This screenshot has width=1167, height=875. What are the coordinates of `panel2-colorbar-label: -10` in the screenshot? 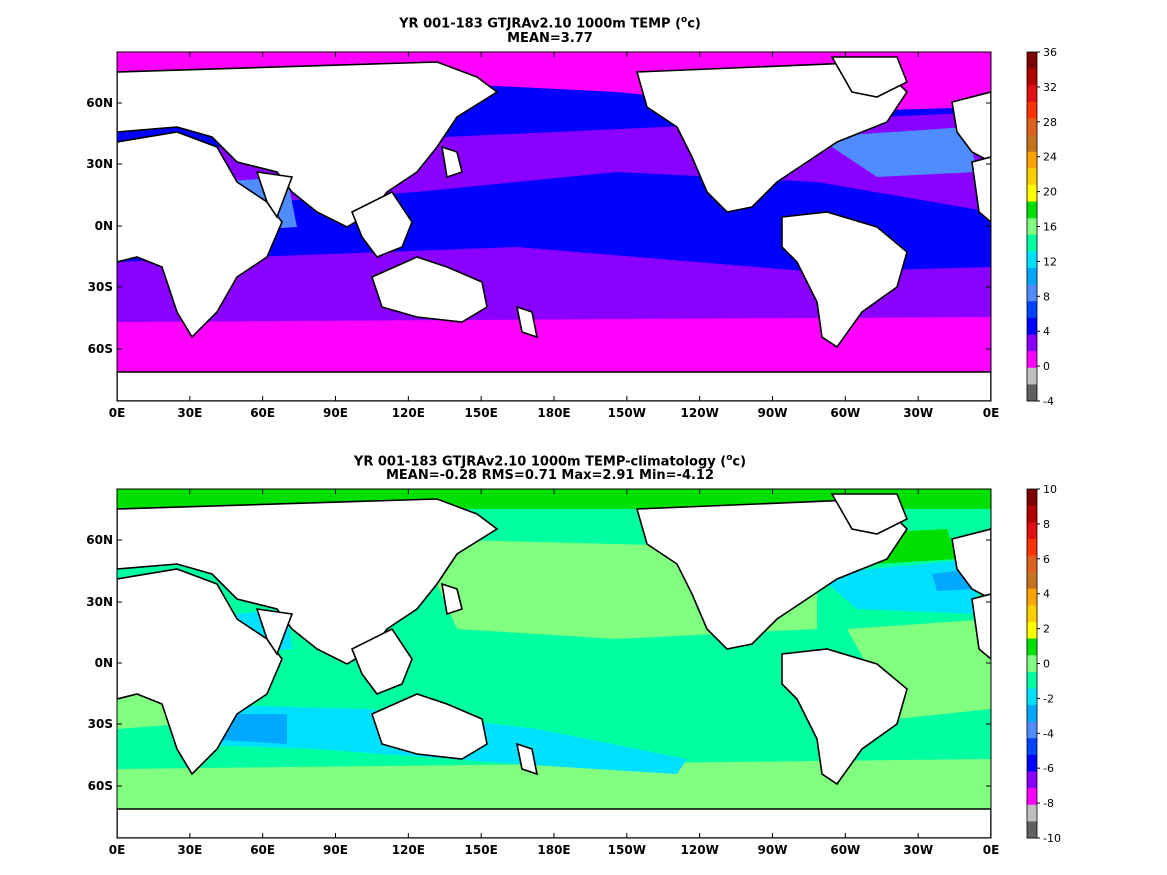 It's located at (1052, 838).